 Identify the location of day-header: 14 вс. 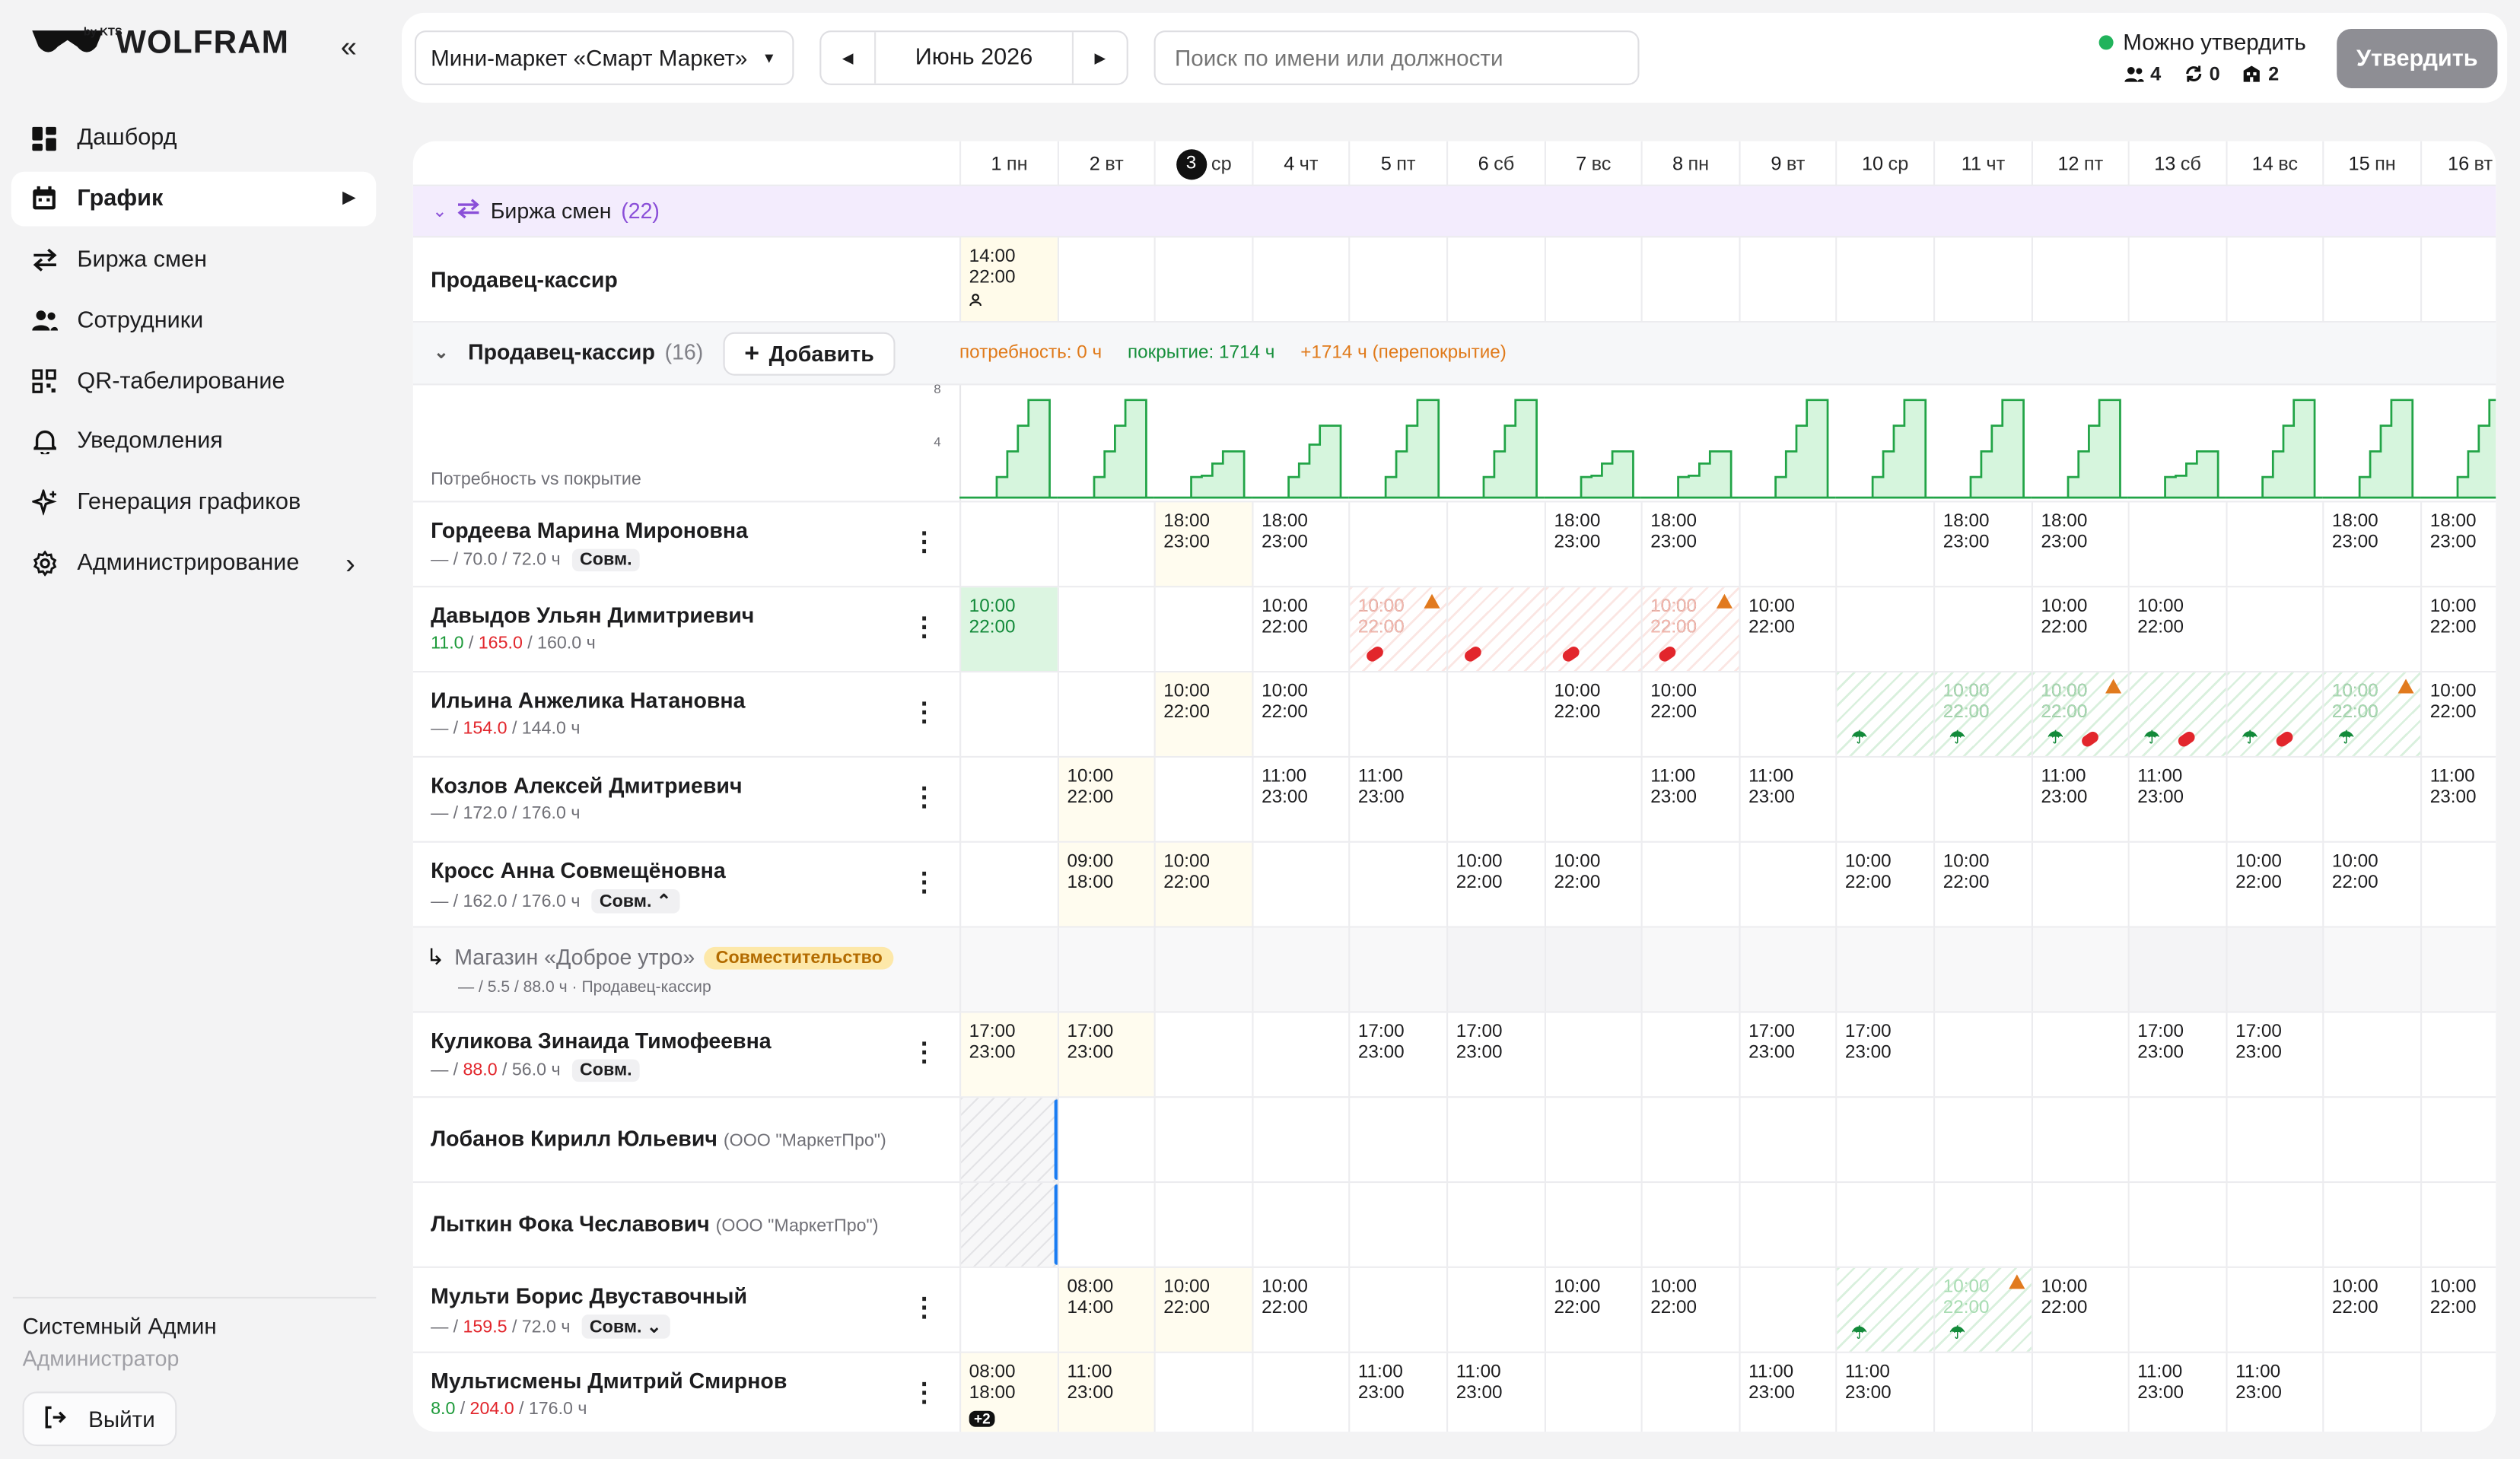
(2274, 164).